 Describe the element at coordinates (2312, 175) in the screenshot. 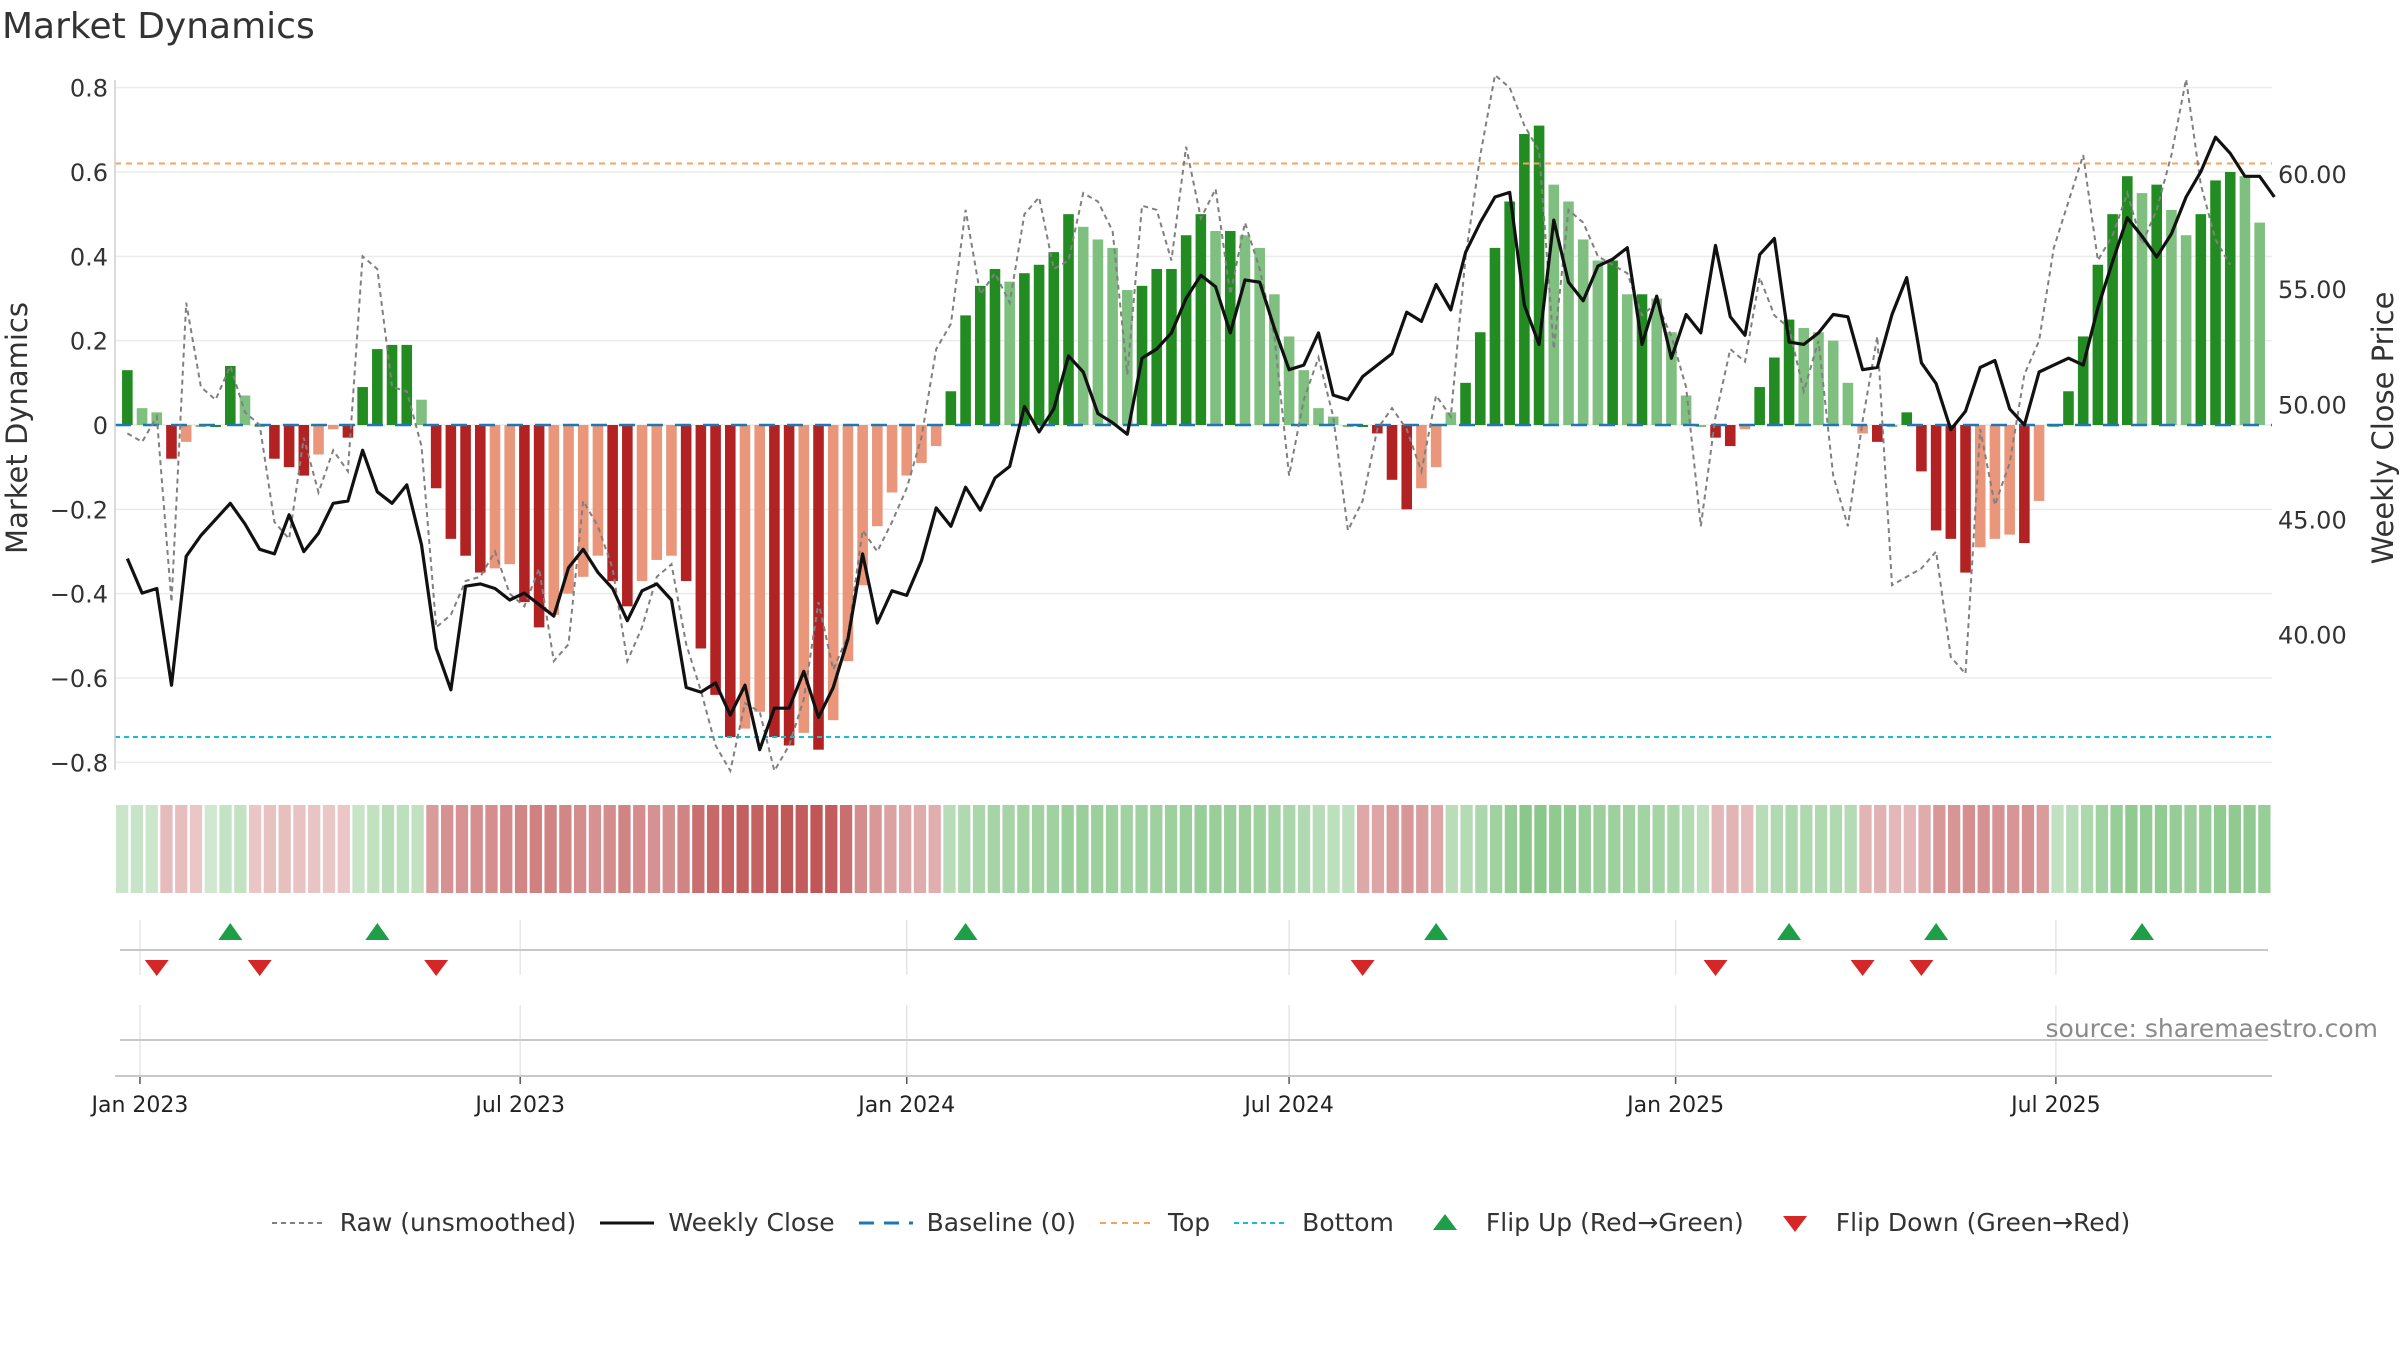

I see `y-right-tick-label: 60.00` at that location.